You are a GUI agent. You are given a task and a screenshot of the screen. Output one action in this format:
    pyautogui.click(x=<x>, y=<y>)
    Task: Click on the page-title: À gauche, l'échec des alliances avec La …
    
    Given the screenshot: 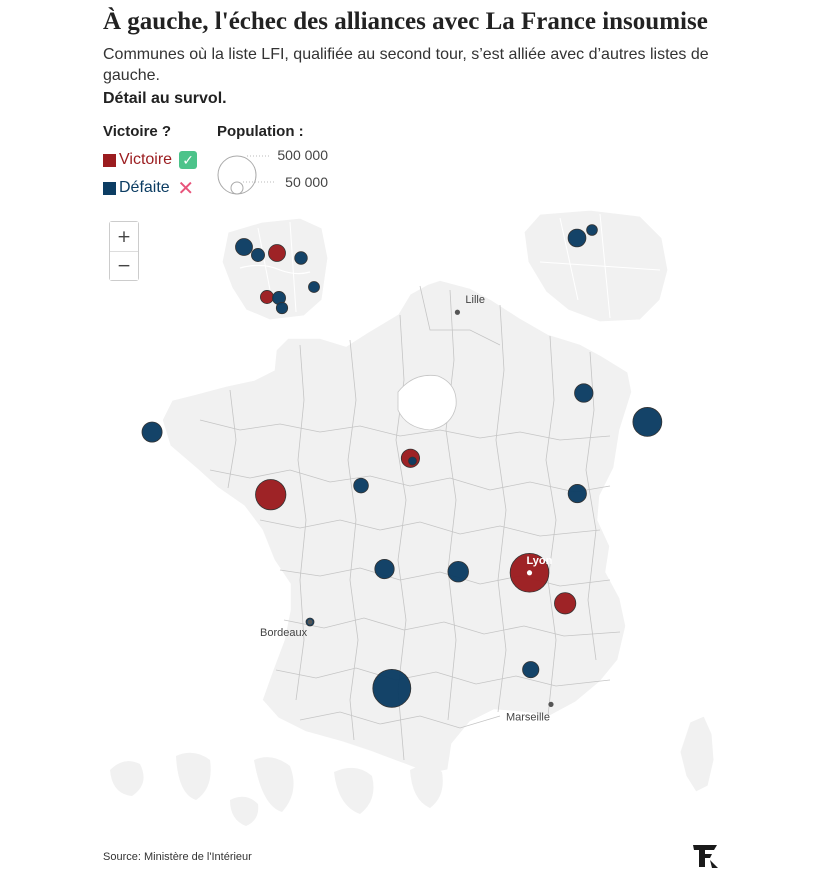 What is the action you would take?
    pyautogui.click(x=405, y=21)
    